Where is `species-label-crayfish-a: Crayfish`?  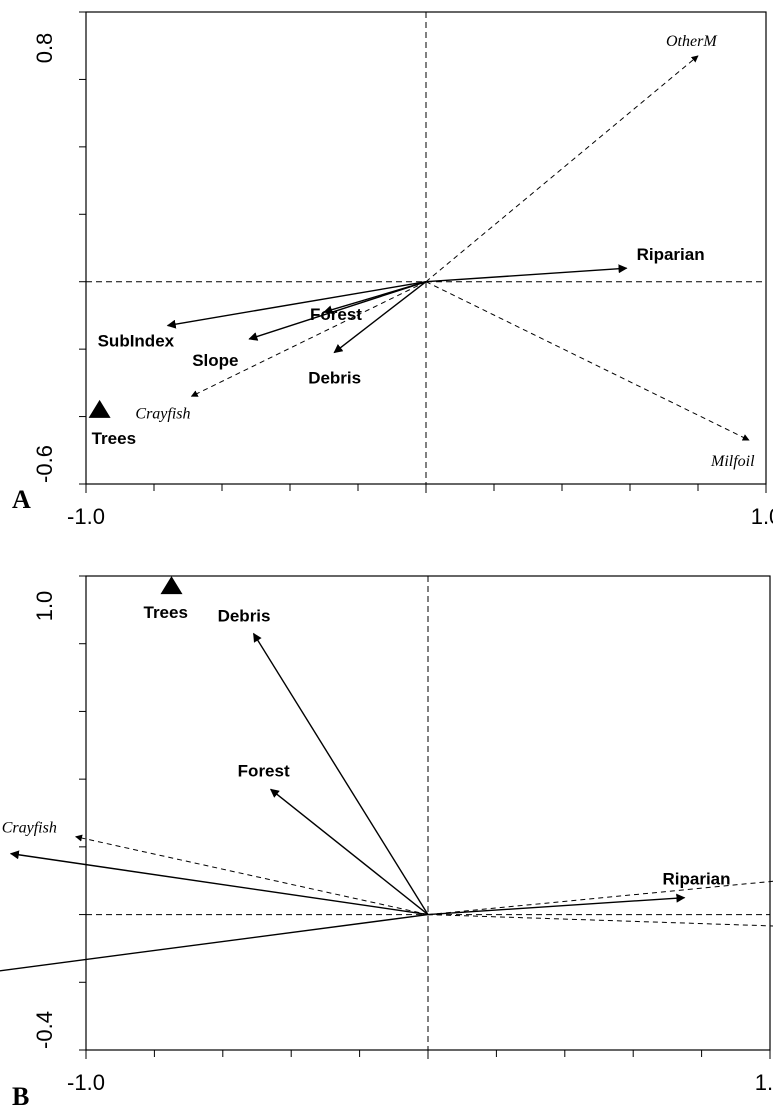
species-label-crayfish-a: Crayfish is located at coordinates (162, 413).